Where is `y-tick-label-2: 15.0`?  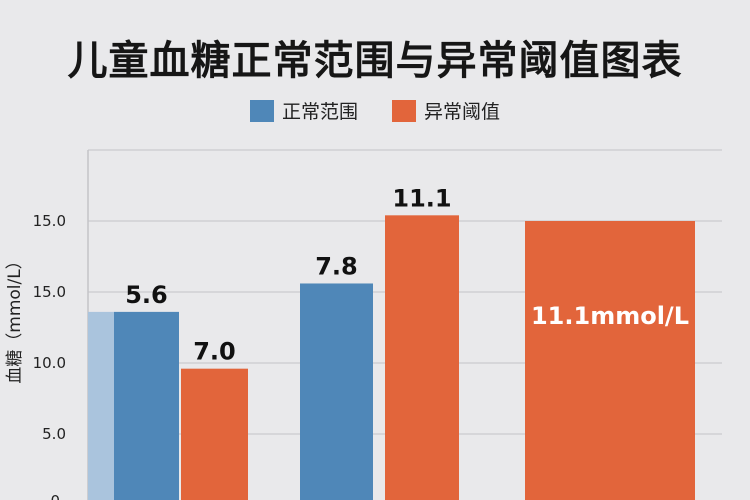 y-tick-label-2: 15.0 is located at coordinates (49, 292).